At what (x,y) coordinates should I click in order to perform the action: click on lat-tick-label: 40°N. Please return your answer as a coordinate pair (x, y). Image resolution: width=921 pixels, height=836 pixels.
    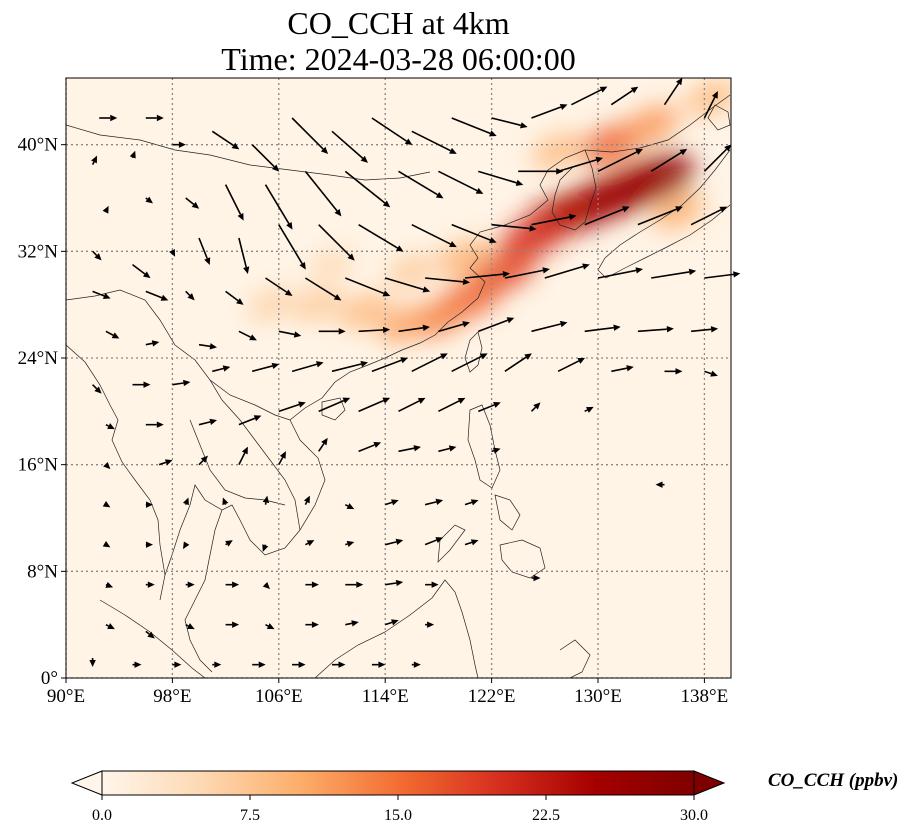
    Looking at the image, I should click on (38, 145).